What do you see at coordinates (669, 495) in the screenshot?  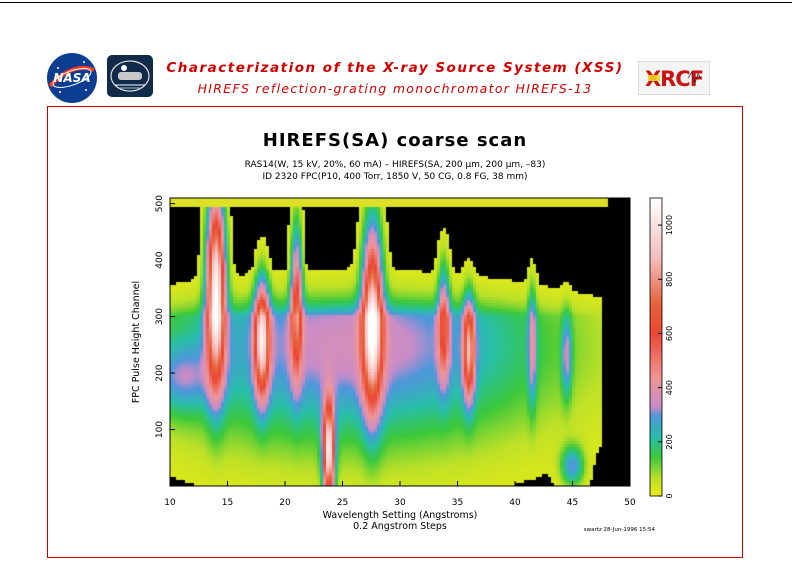 I see `colorbar-tick-label: 0` at bounding box center [669, 495].